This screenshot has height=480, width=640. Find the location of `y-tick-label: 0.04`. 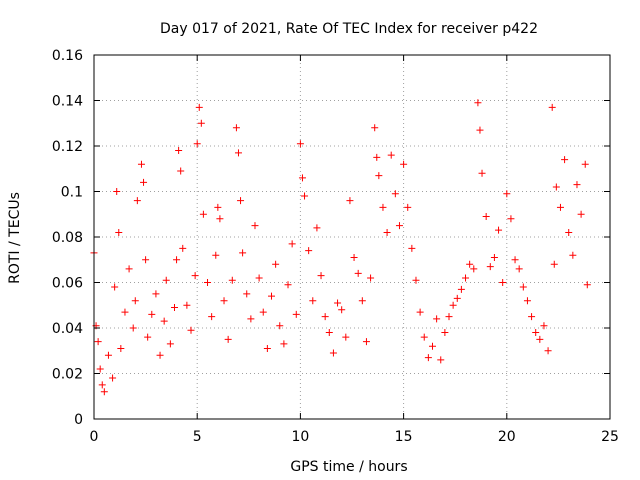

y-tick-label: 0.04 is located at coordinates (67, 329).